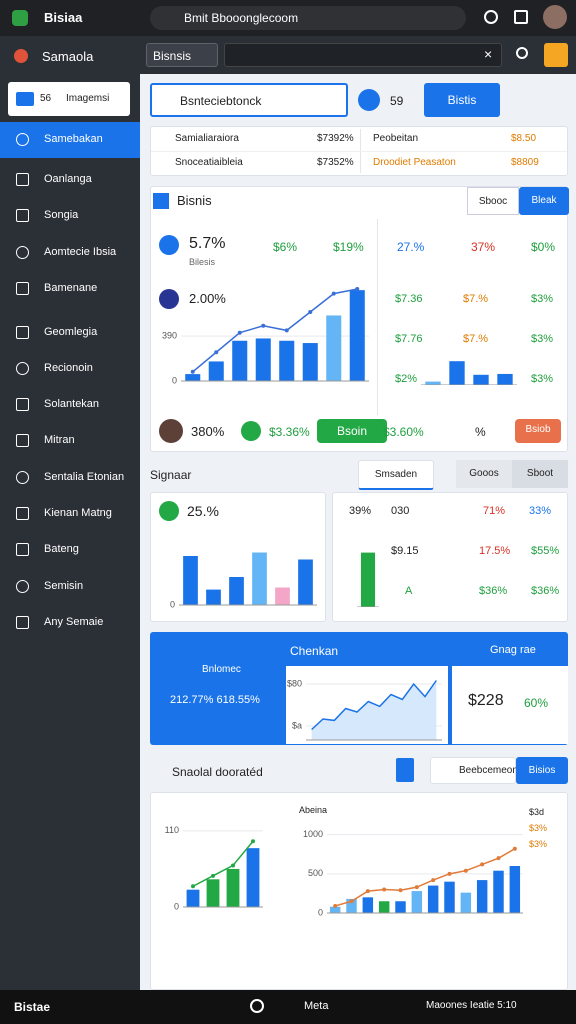 Image resolution: width=576 pixels, height=1024 pixels. I want to click on y-tick-label: 390, so click(169, 336).